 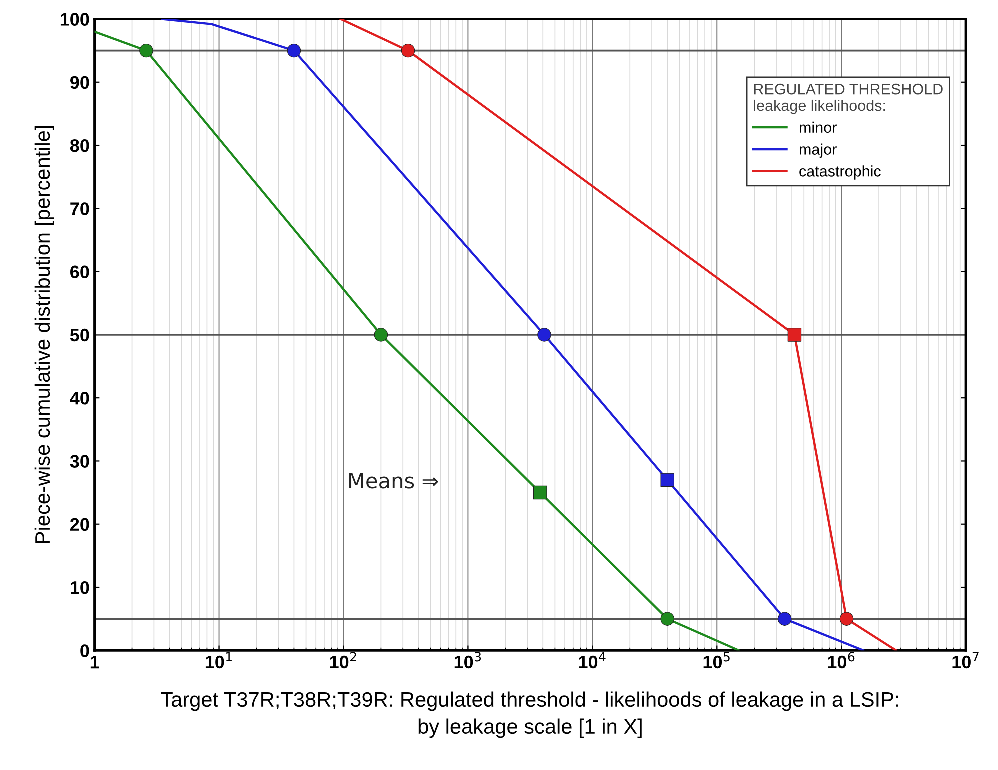 I want to click on y-axis-title: Piece-wise cumulative distribution [percentile], so click(x=44, y=335).